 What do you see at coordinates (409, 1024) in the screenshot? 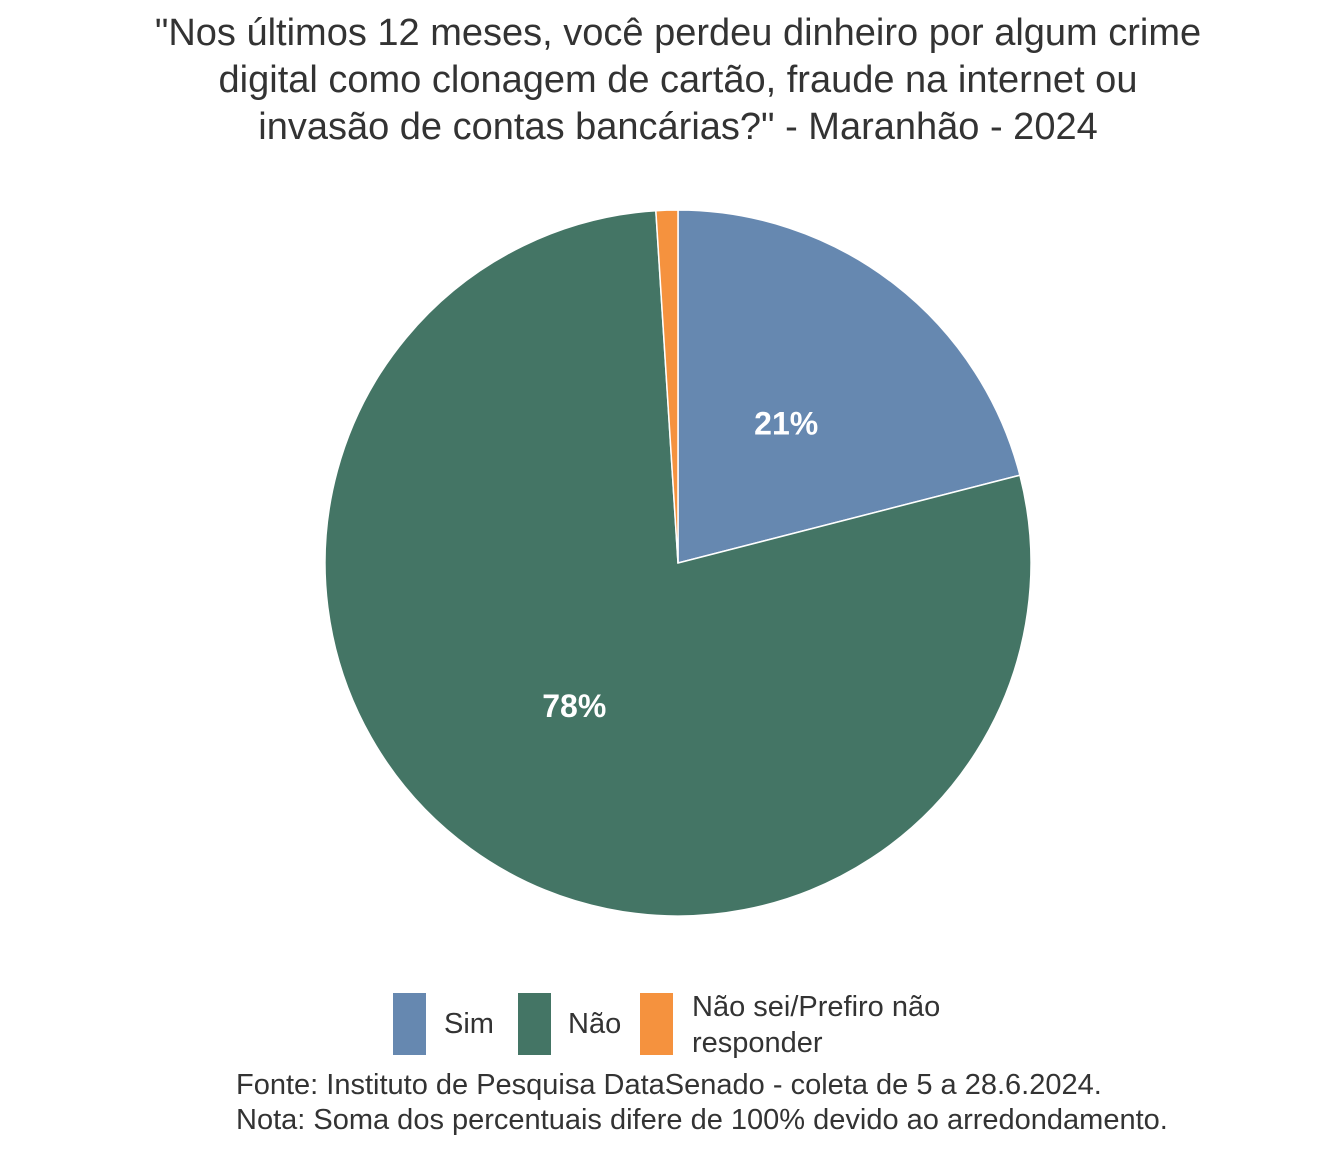
I see `legend-key-sim` at bounding box center [409, 1024].